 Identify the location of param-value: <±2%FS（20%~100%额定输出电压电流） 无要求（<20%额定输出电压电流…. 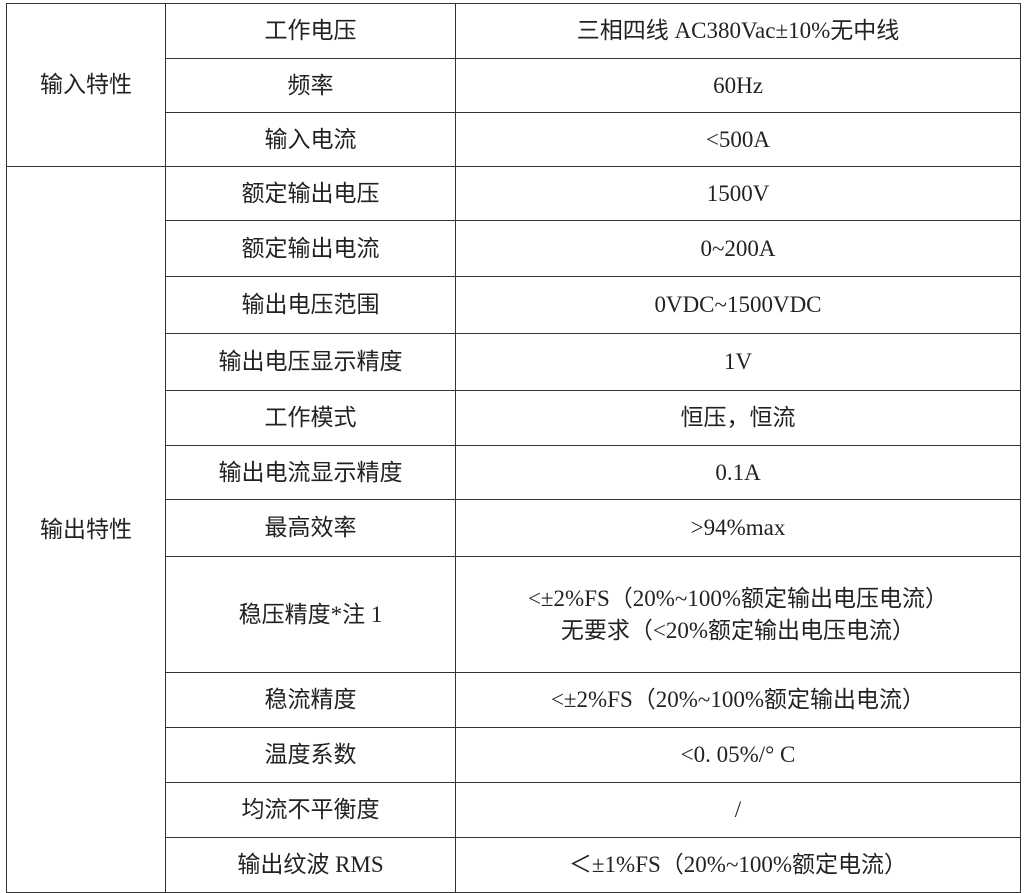
(738, 614).